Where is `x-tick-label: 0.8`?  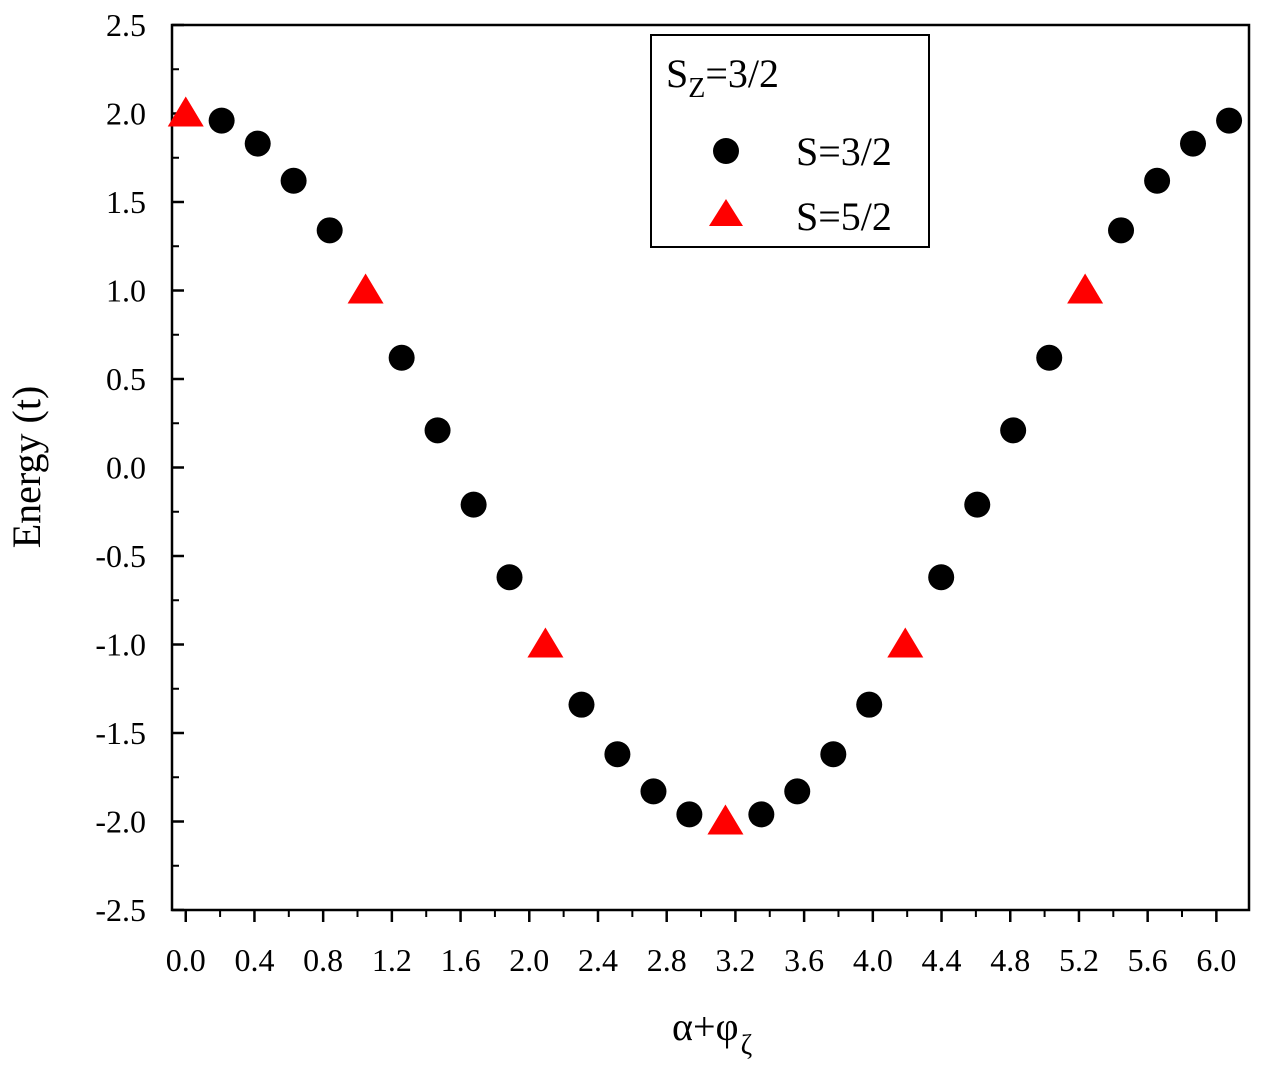
x-tick-label: 0.8 is located at coordinates (323, 960).